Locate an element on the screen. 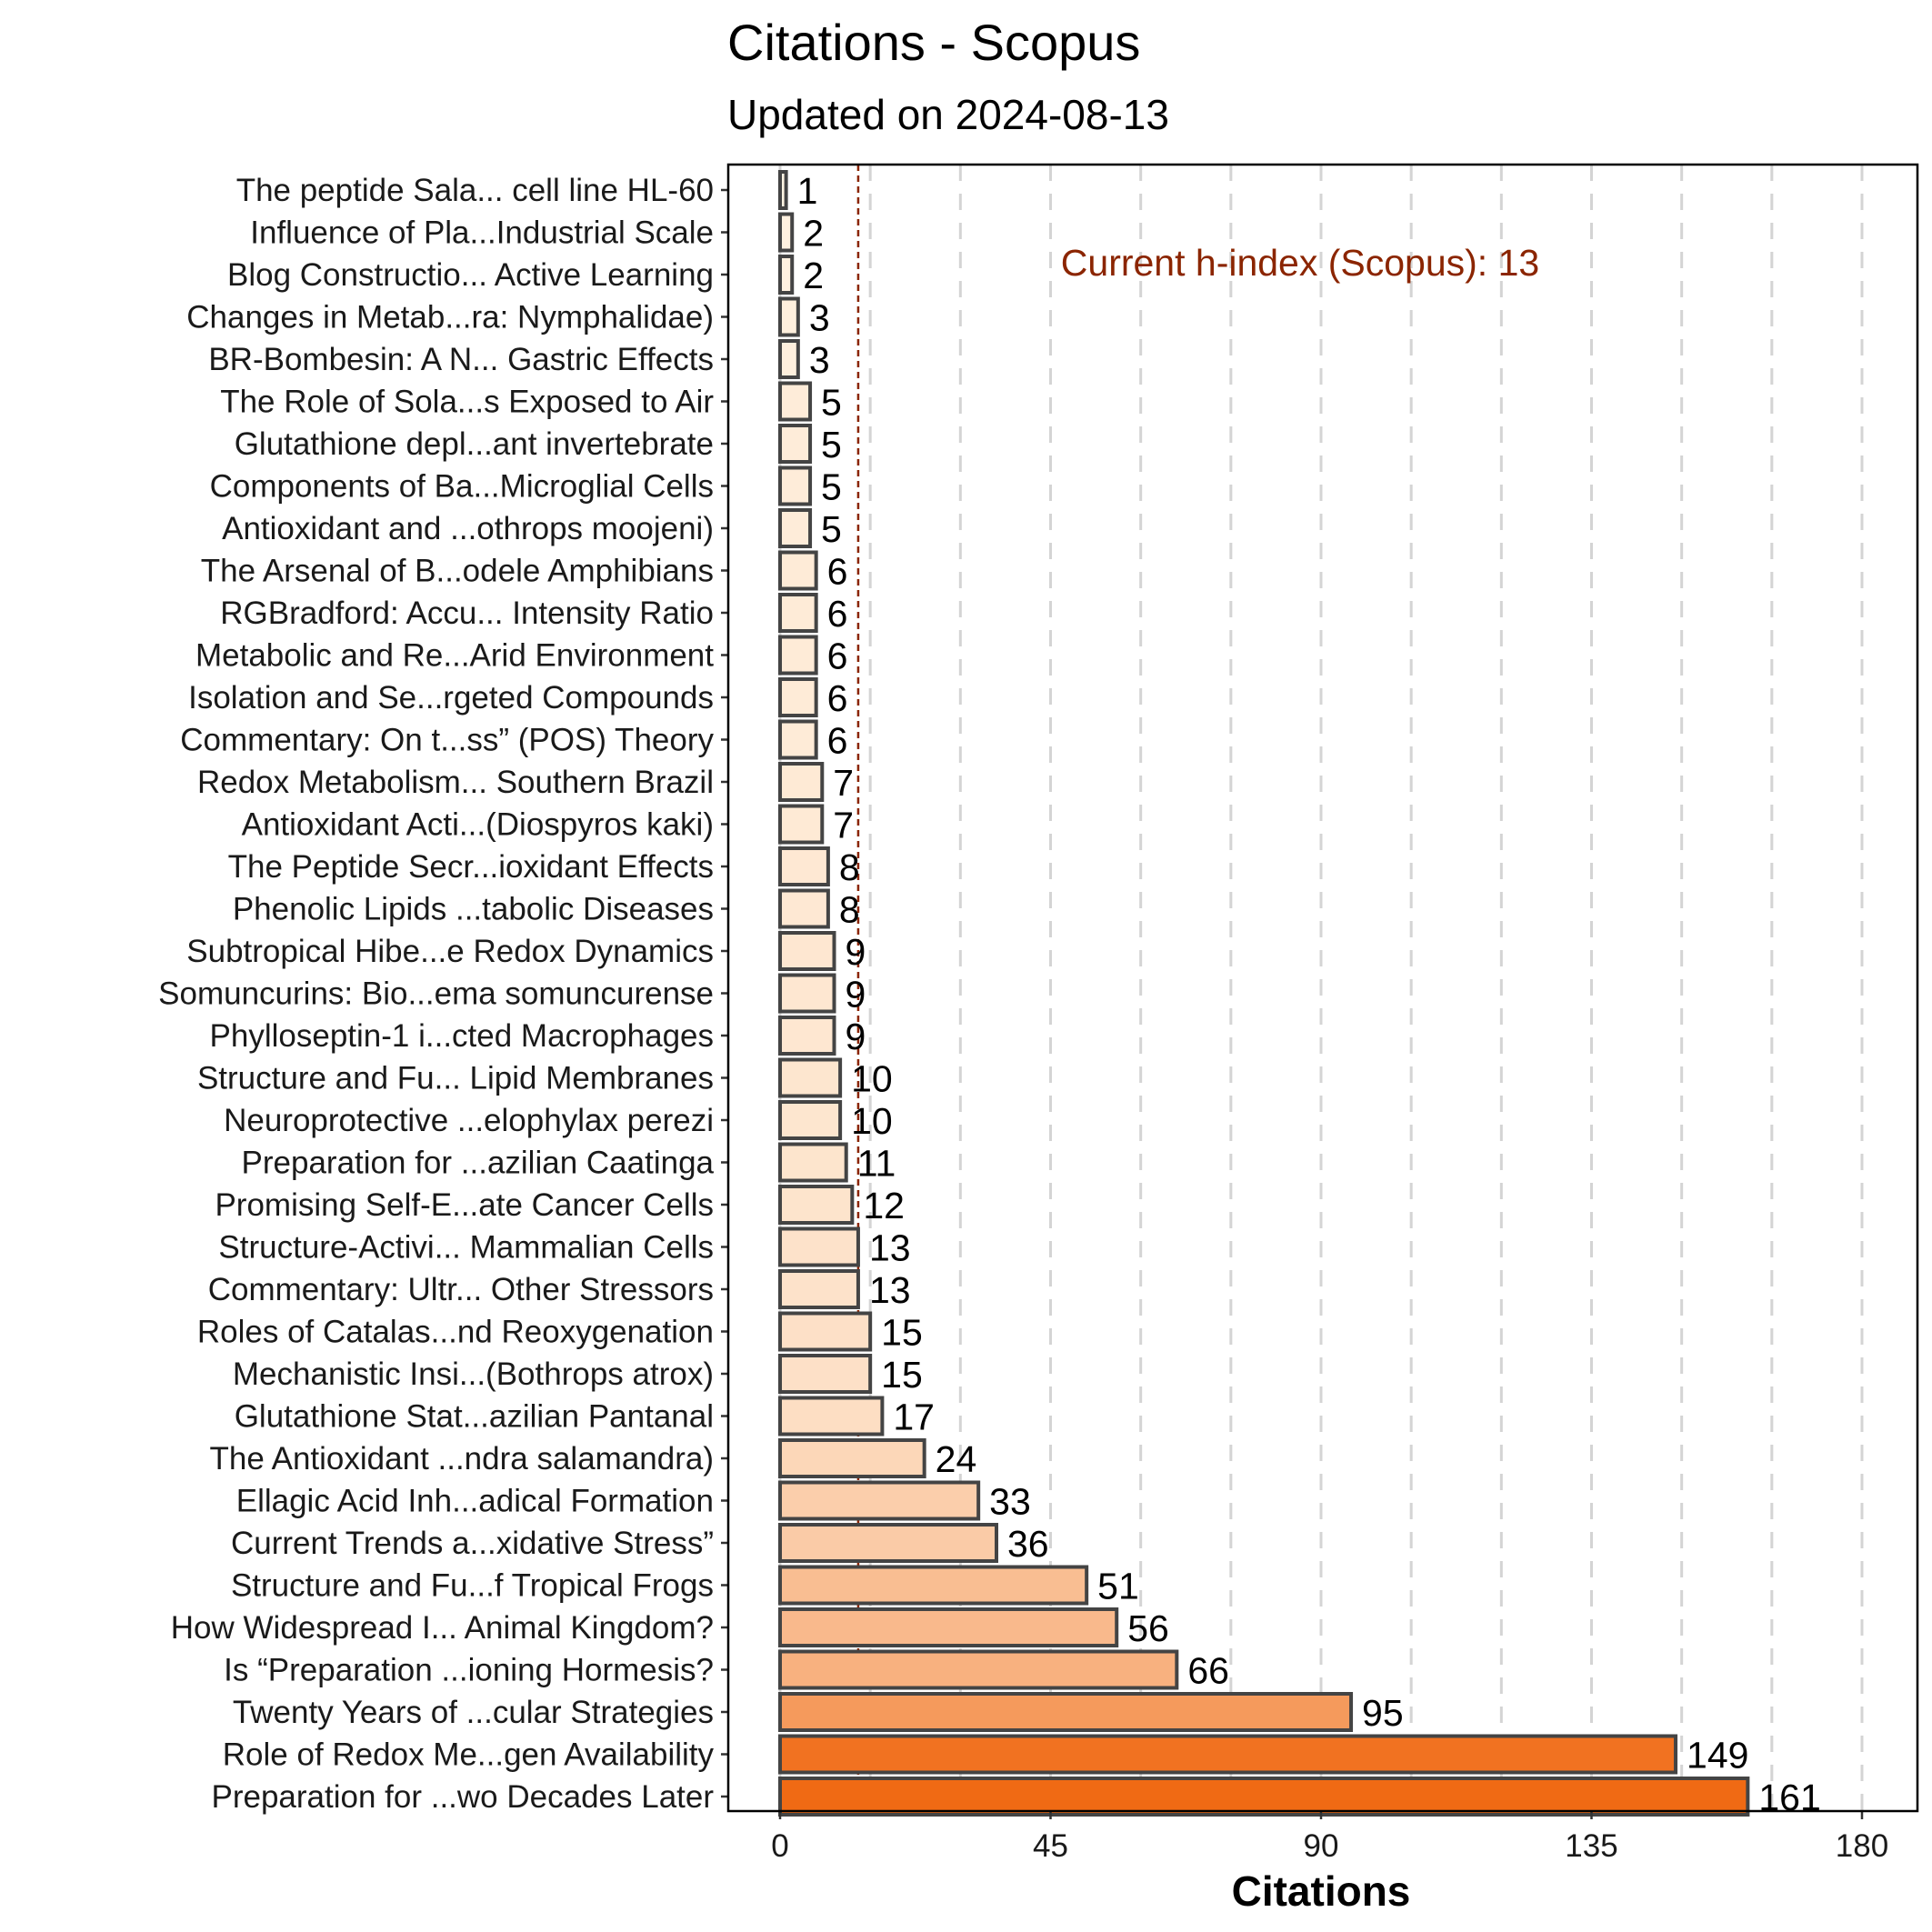 The height and width of the screenshot is (1932, 1932). value-label: 95 is located at coordinates (1383, 1713).